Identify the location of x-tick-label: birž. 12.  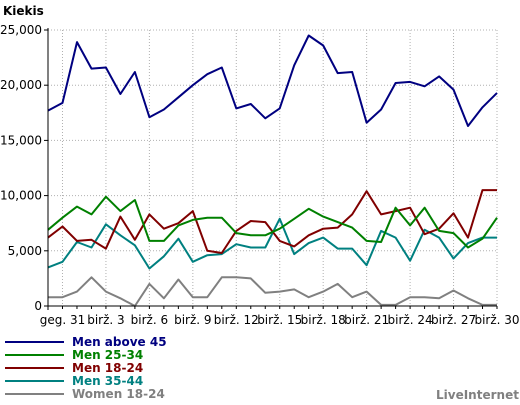
(236, 320).